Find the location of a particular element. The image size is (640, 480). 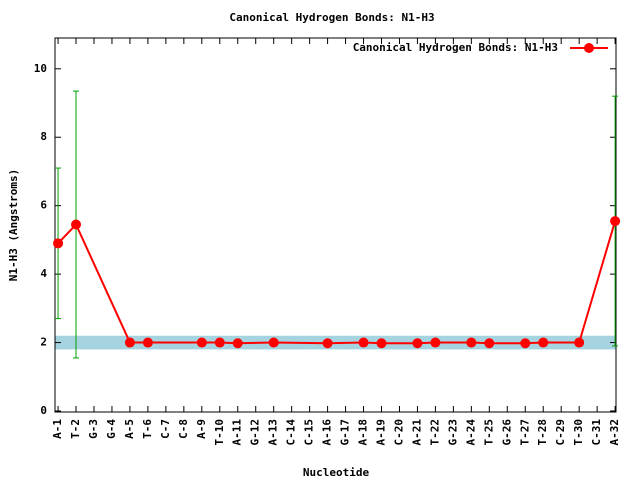

x-tick-label: G-3 is located at coordinates (93, 429).